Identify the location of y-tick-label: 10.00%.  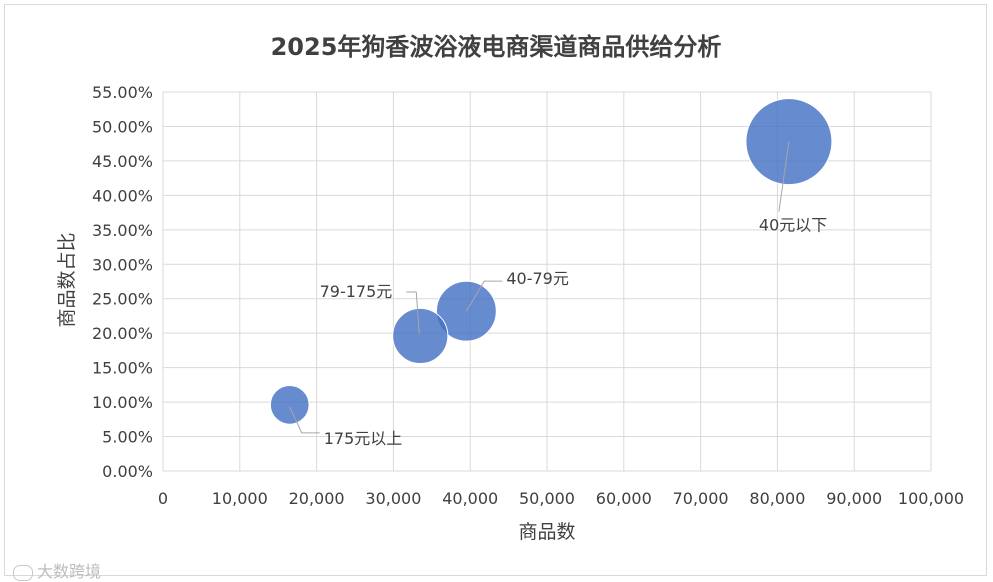
(122, 402).